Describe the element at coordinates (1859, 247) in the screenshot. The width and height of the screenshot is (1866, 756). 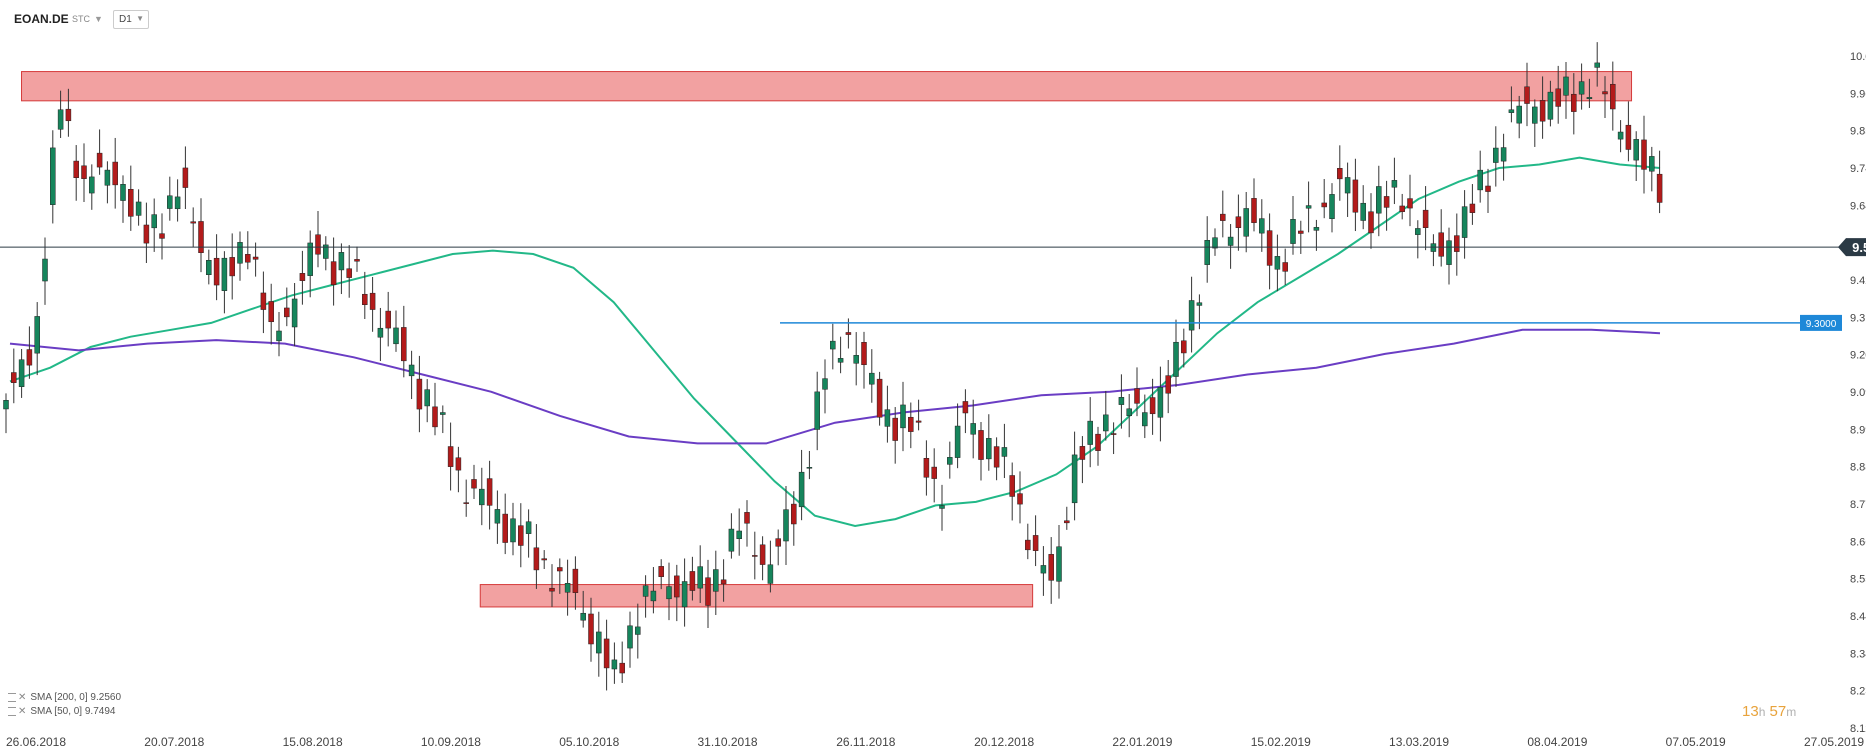
I see `current-price-label: 9.5200` at that location.